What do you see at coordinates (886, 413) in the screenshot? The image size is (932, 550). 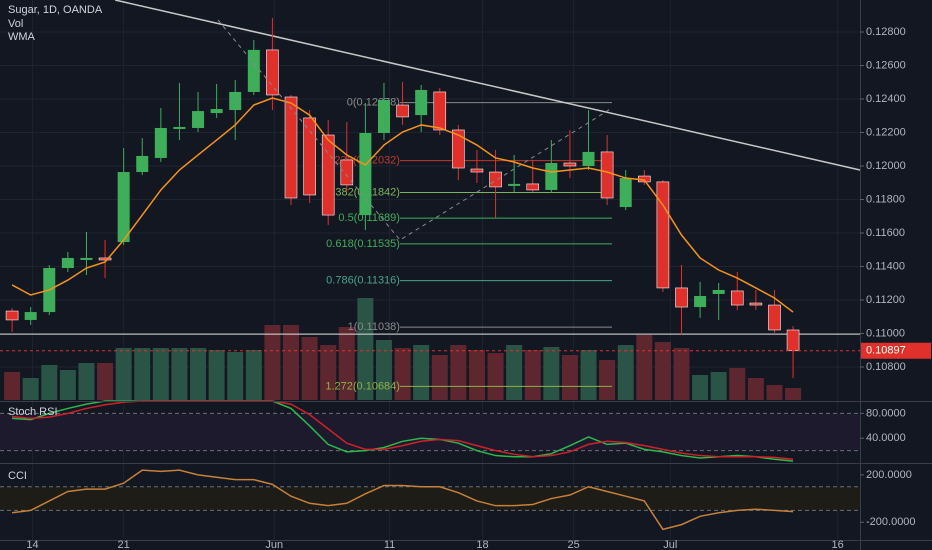 I see `y-tick-label: 80.0000` at bounding box center [886, 413].